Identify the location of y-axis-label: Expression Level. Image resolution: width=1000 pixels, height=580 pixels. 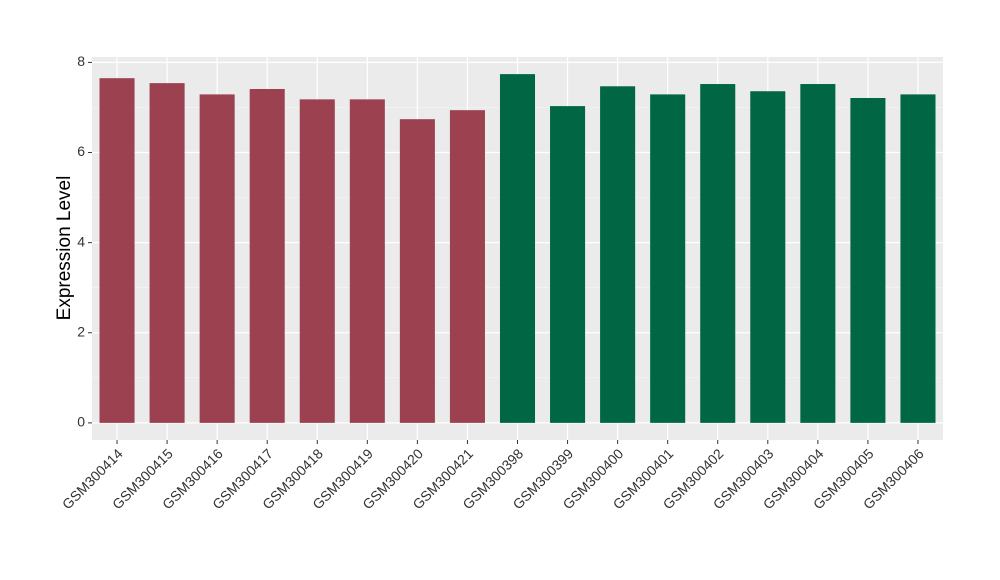
(64, 248).